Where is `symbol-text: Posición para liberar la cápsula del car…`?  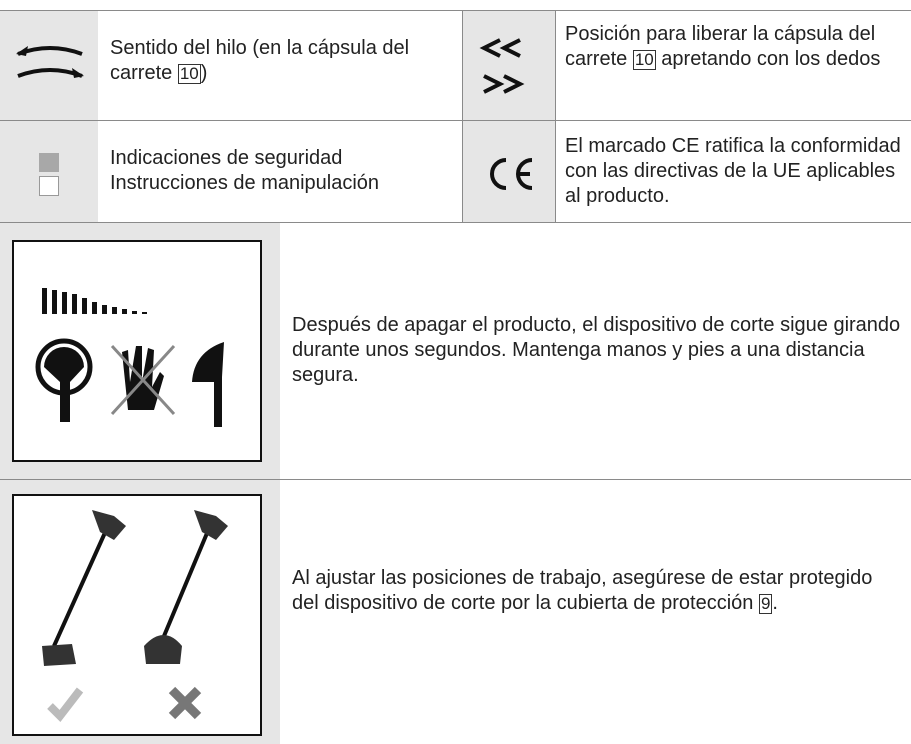
symbol-text: Posición para liberar la cápsula del car… is located at coordinates (735, 47).